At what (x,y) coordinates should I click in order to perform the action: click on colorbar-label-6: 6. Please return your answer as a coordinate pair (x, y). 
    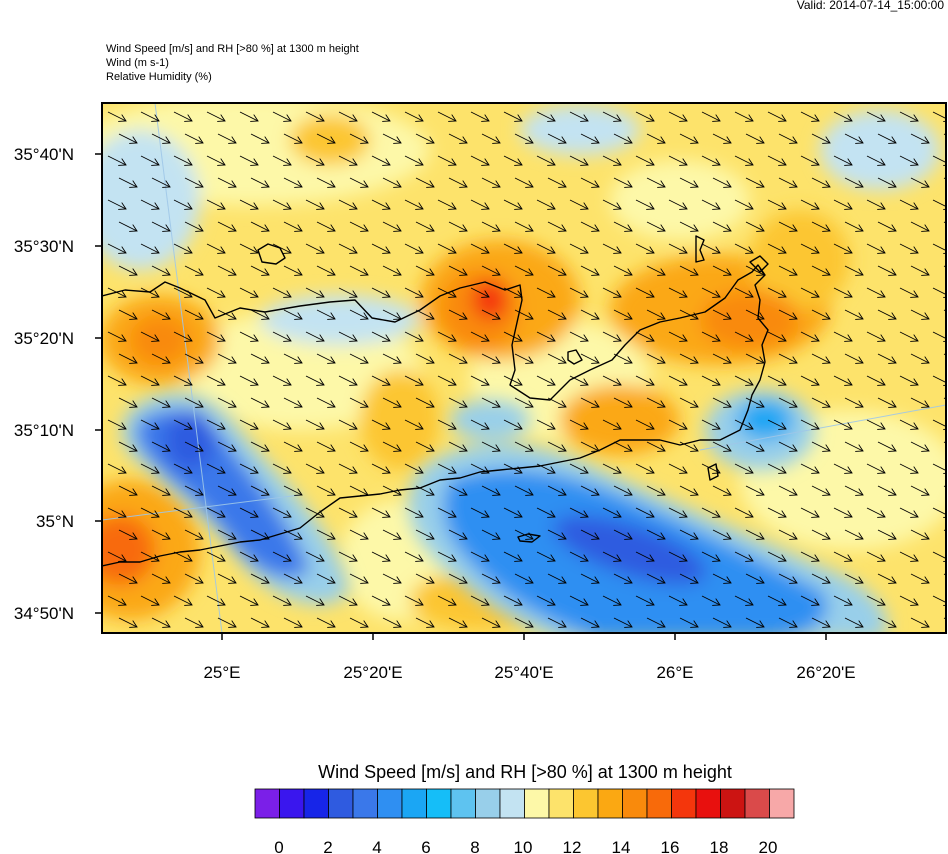
    Looking at the image, I should click on (425, 846).